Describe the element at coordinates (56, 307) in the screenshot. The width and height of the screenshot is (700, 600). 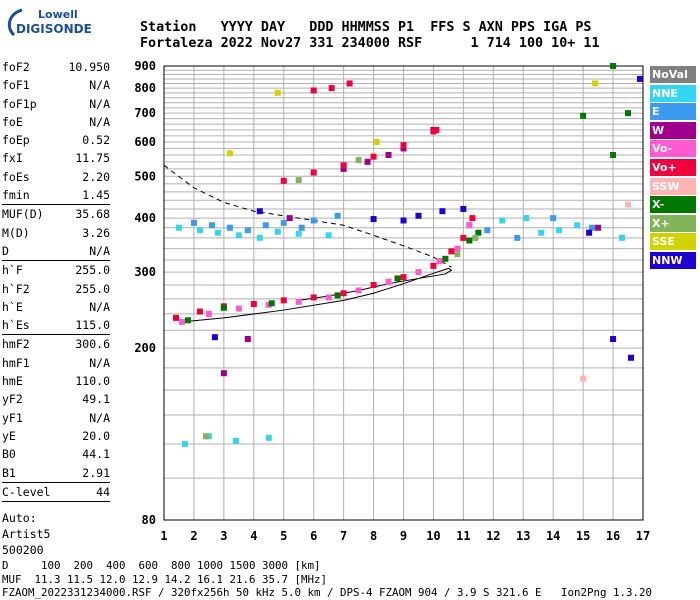
I see `param-row: h`E N/A` at that location.